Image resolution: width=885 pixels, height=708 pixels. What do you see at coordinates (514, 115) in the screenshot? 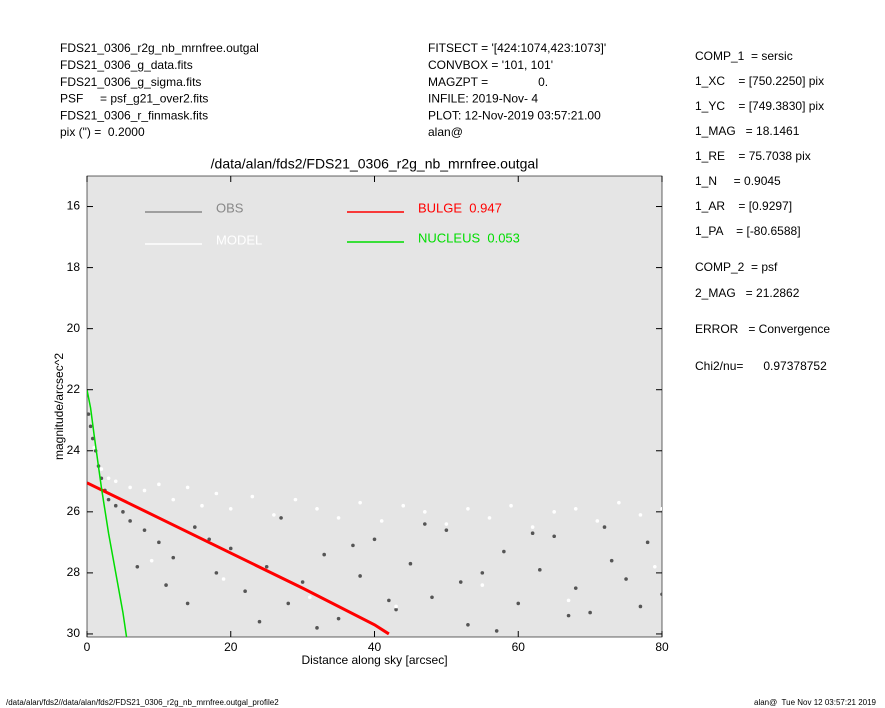
I see `header-middle-line: PLOT: 12-Nov-2019 03:57:21.00` at bounding box center [514, 115].